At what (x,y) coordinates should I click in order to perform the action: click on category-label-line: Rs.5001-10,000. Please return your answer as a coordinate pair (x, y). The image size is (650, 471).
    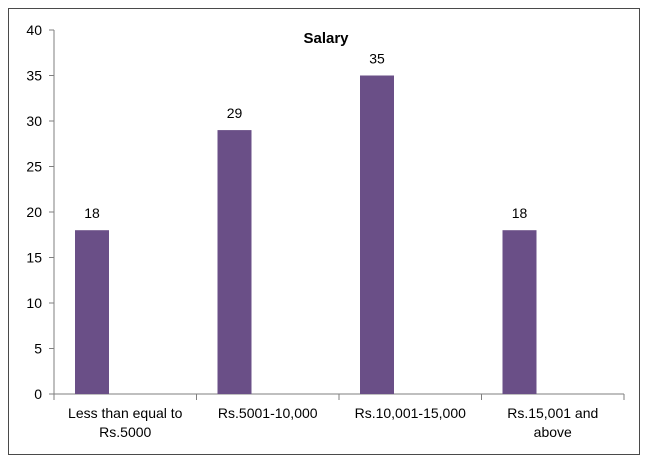
    Looking at the image, I should click on (268, 413).